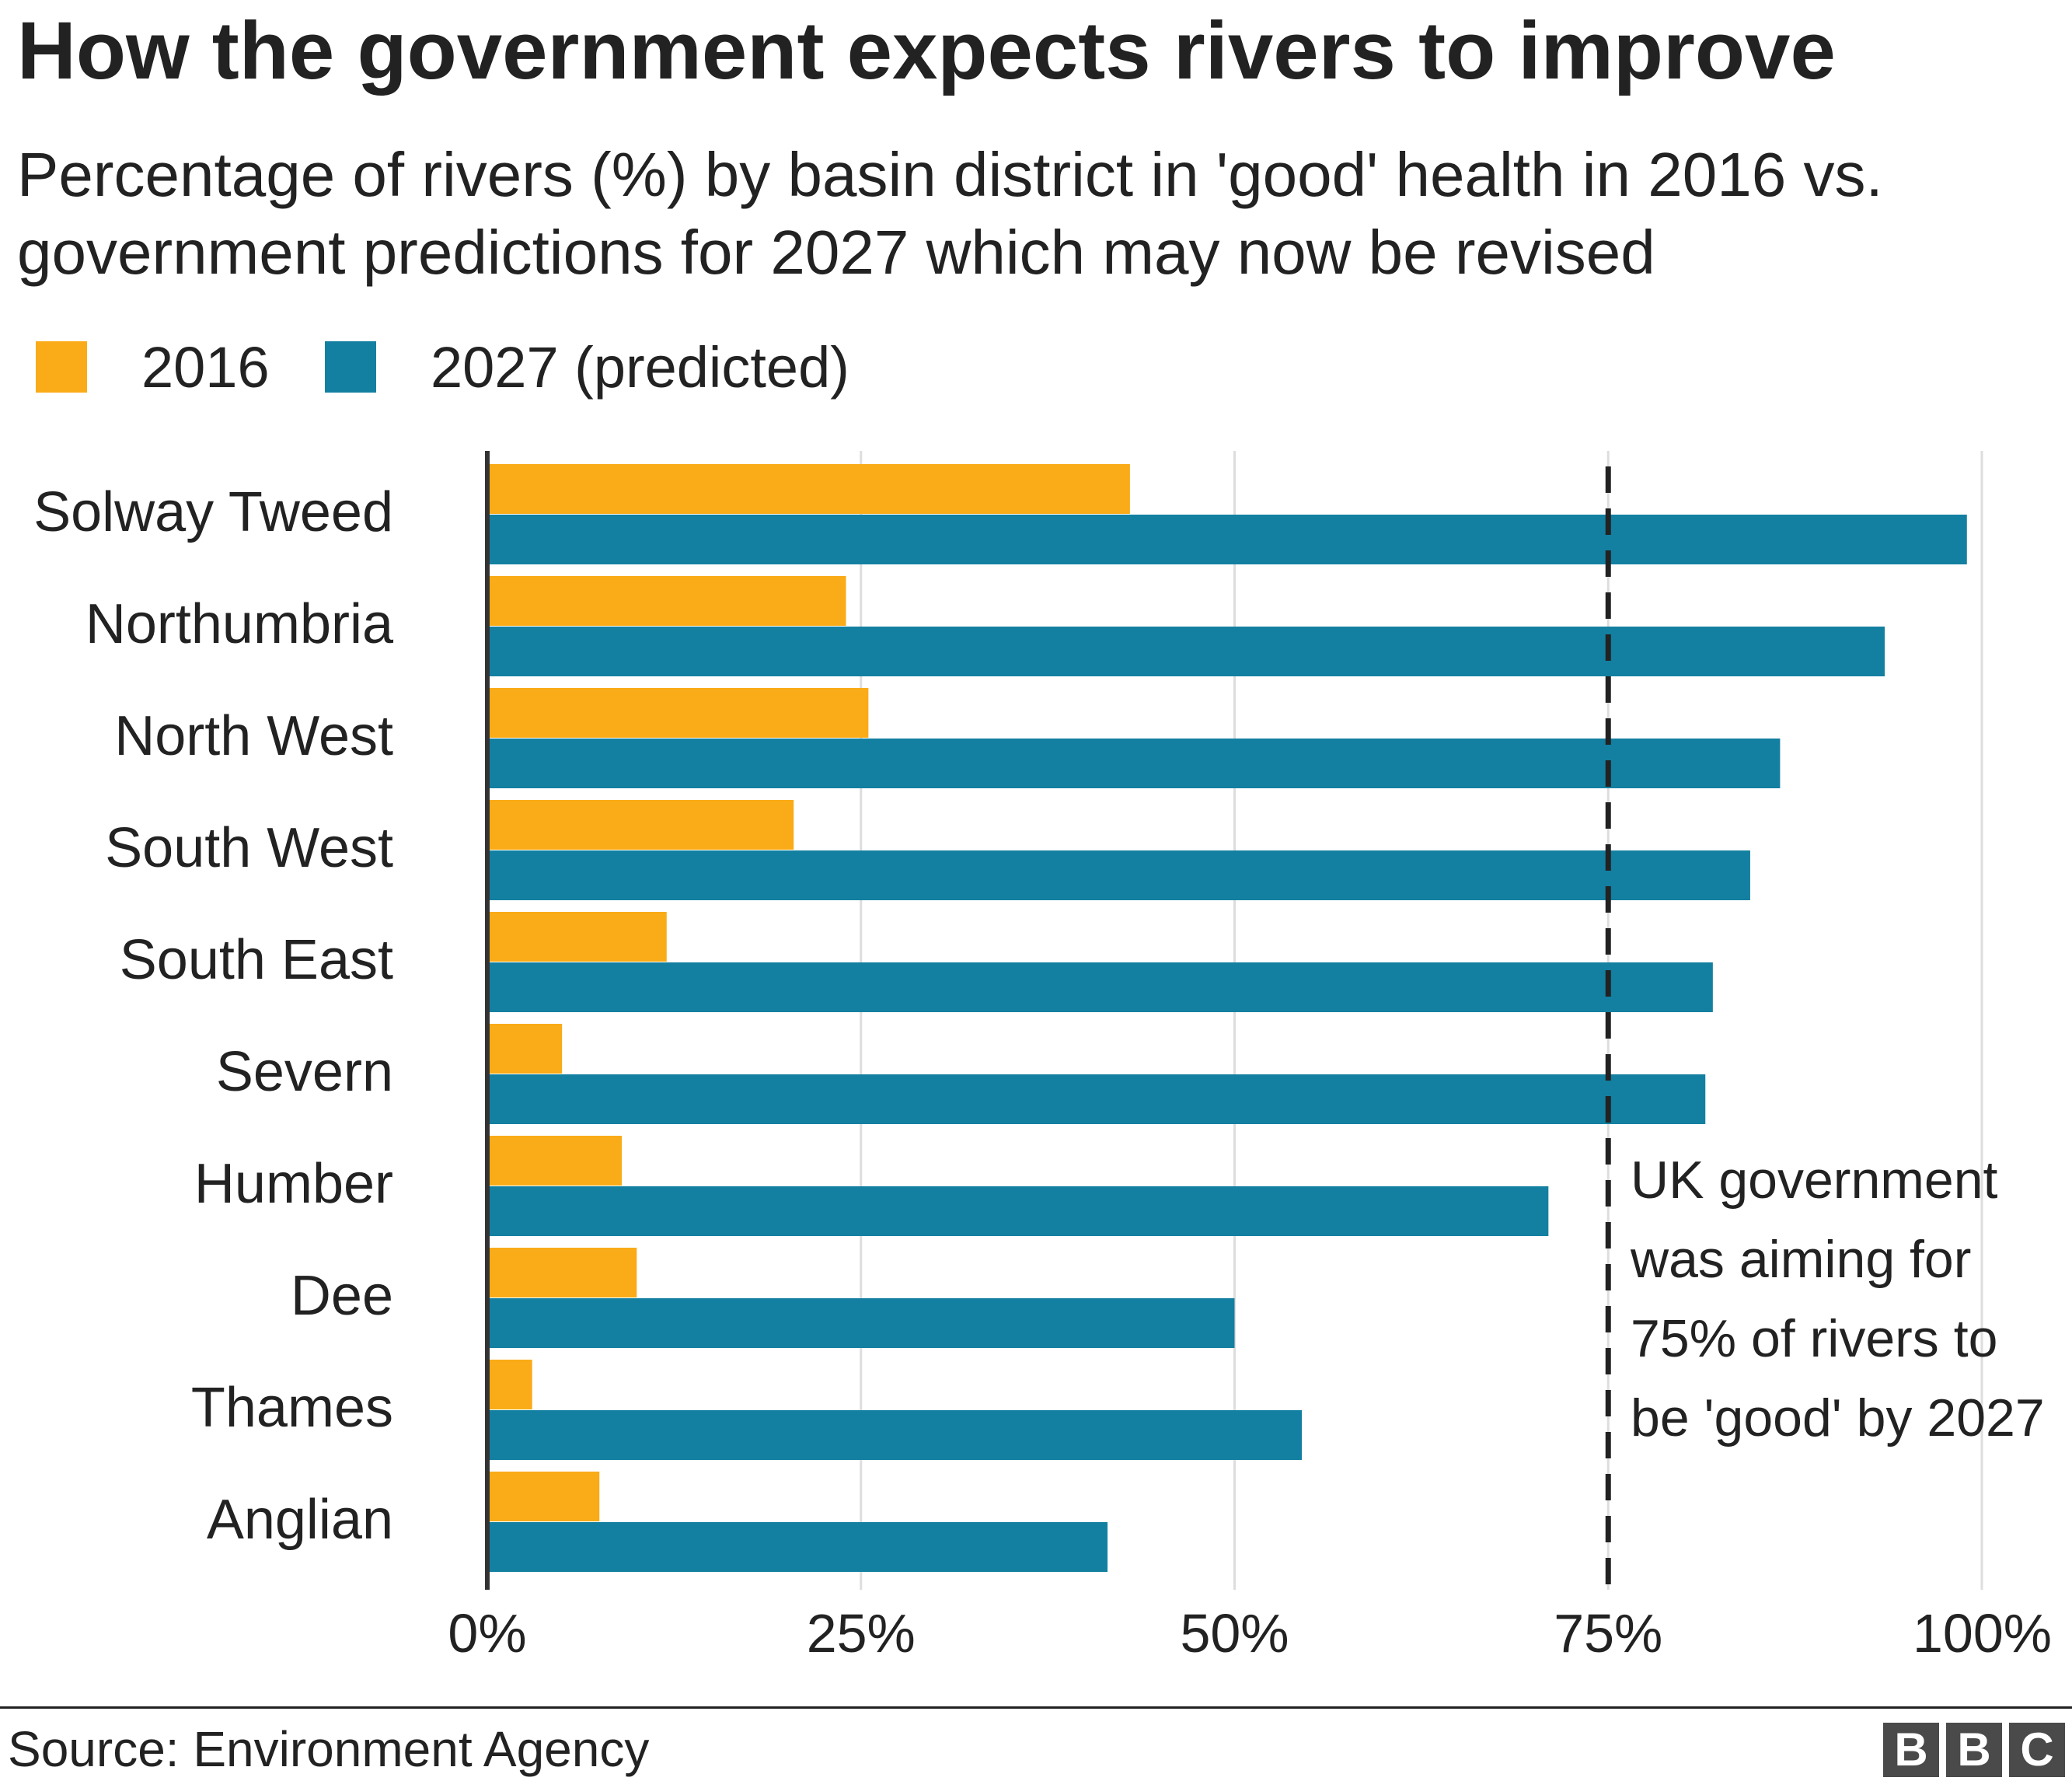 This screenshot has height=1781, width=2072. I want to click on bbc-logo: B B C, so click(1974, 1750).